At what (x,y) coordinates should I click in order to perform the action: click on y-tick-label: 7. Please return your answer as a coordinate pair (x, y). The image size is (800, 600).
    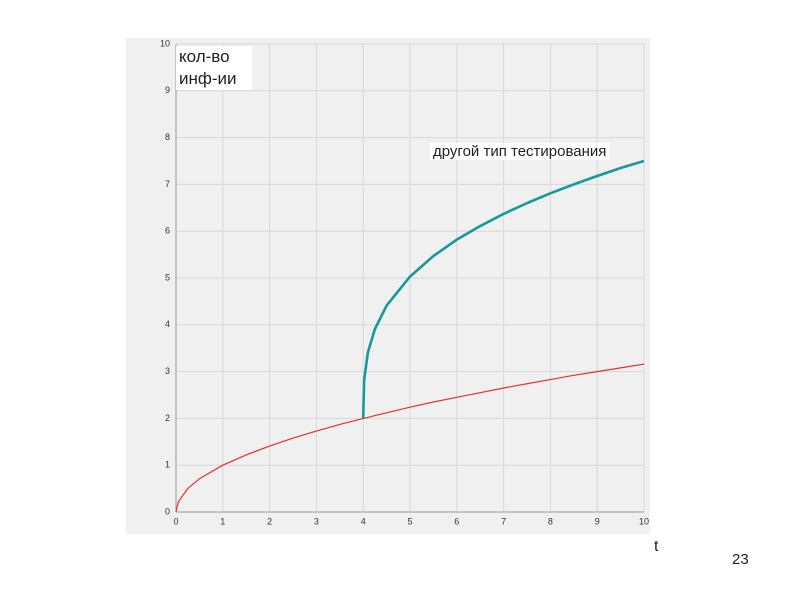
    Looking at the image, I should click on (167, 184).